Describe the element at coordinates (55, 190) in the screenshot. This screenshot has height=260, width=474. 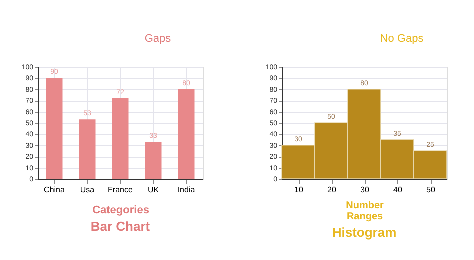
I see `x-tick-label: China` at that location.